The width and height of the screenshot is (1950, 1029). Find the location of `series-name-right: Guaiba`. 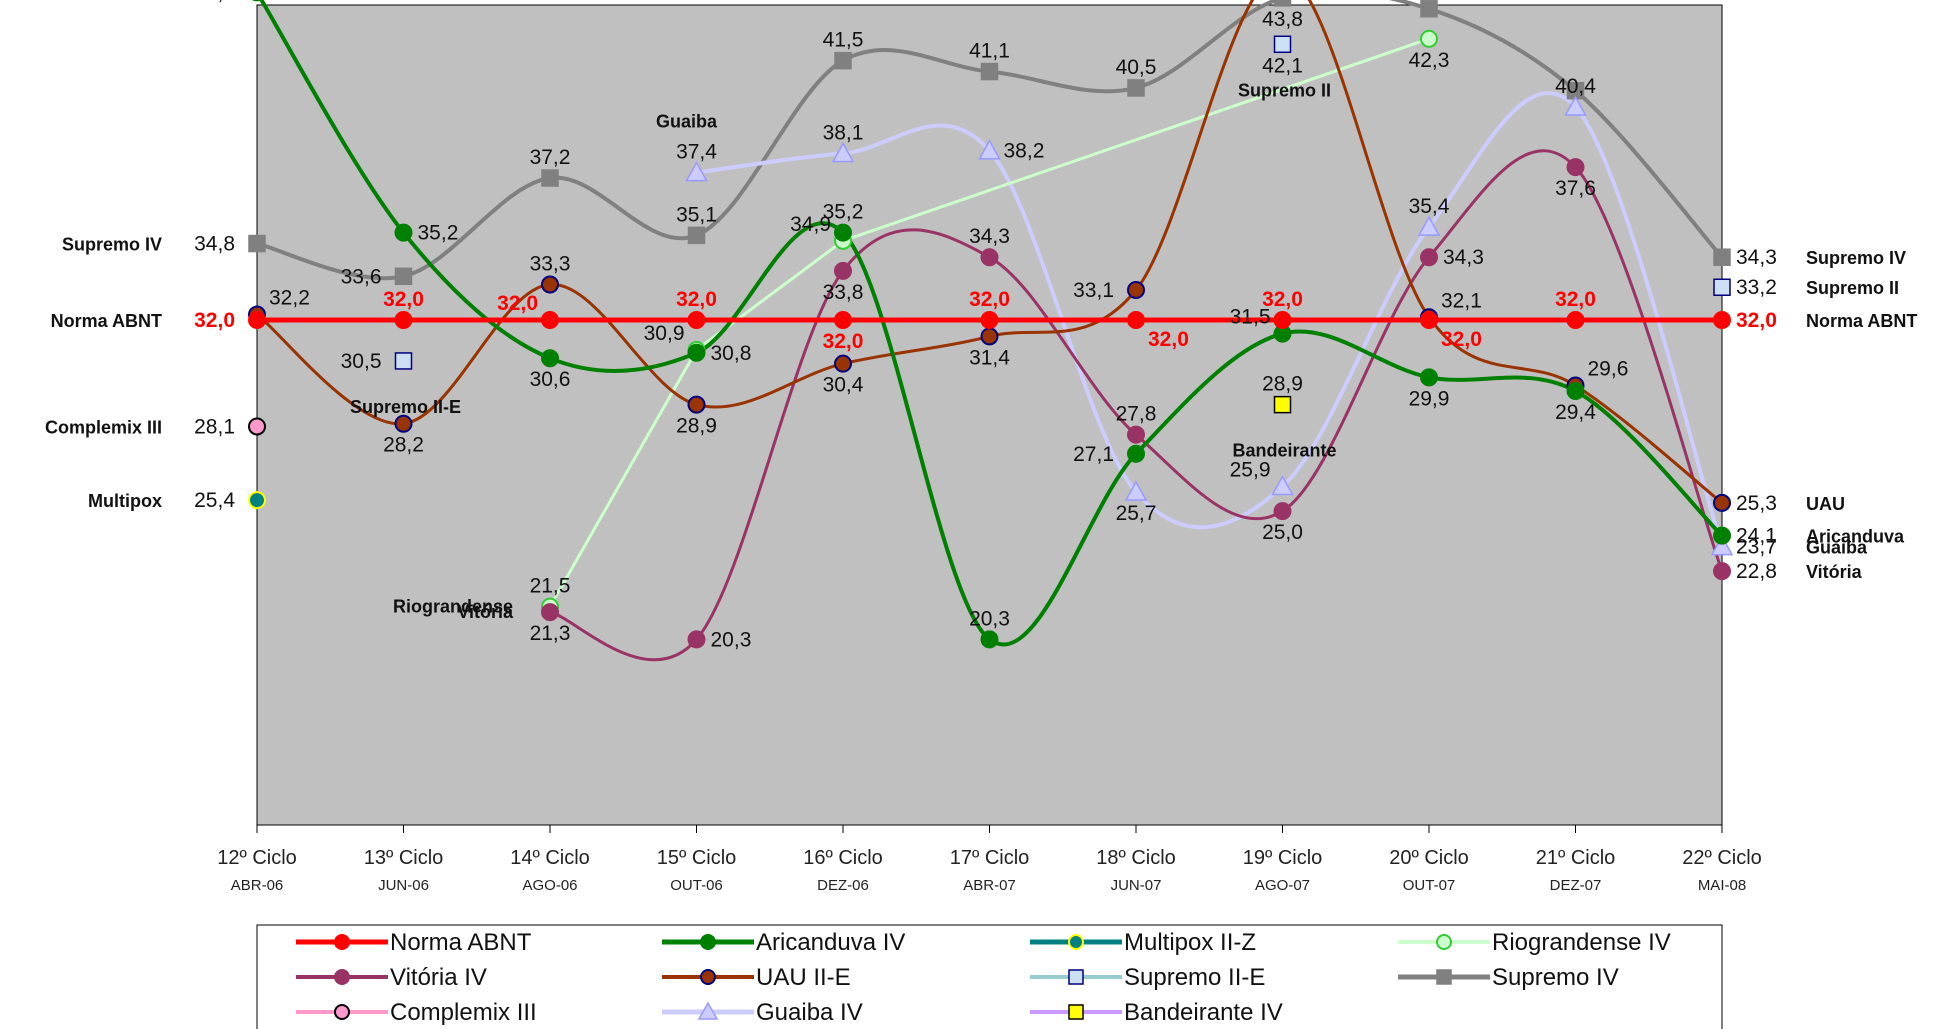

series-name-right: Guaiba is located at coordinates (1837, 548).